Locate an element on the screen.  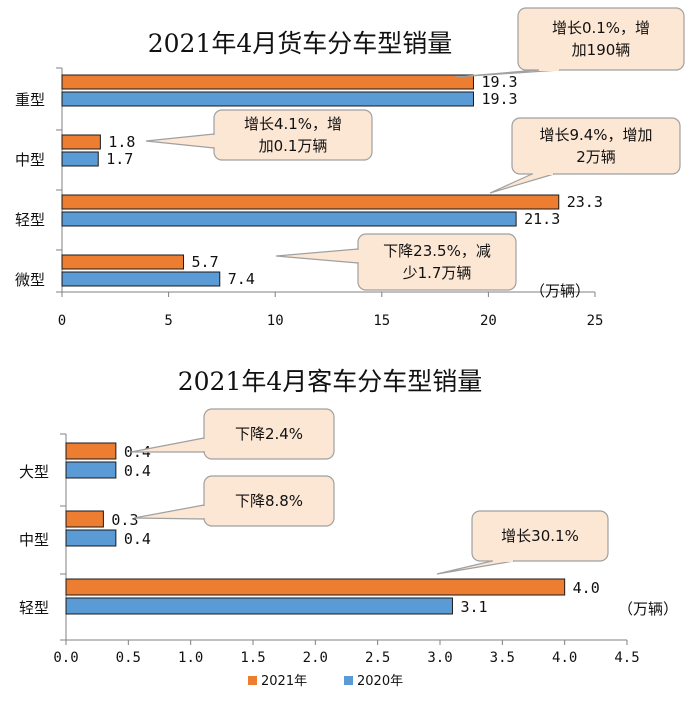
callout: 下降23.5%，减少1.7万辆 is located at coordinates (396, 262).